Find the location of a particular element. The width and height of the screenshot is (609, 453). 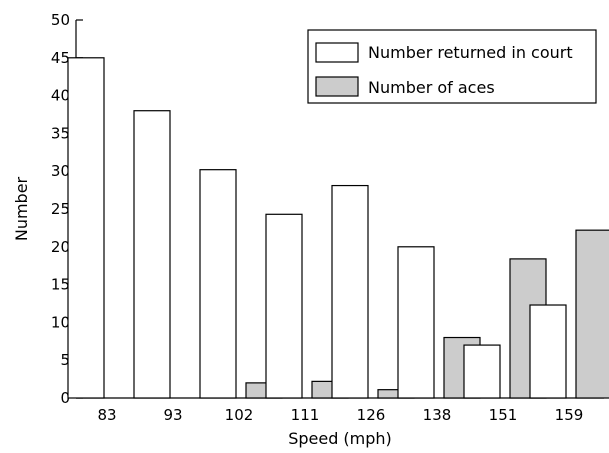

y-tick-label: 0 is located at coordinates (65, 398).